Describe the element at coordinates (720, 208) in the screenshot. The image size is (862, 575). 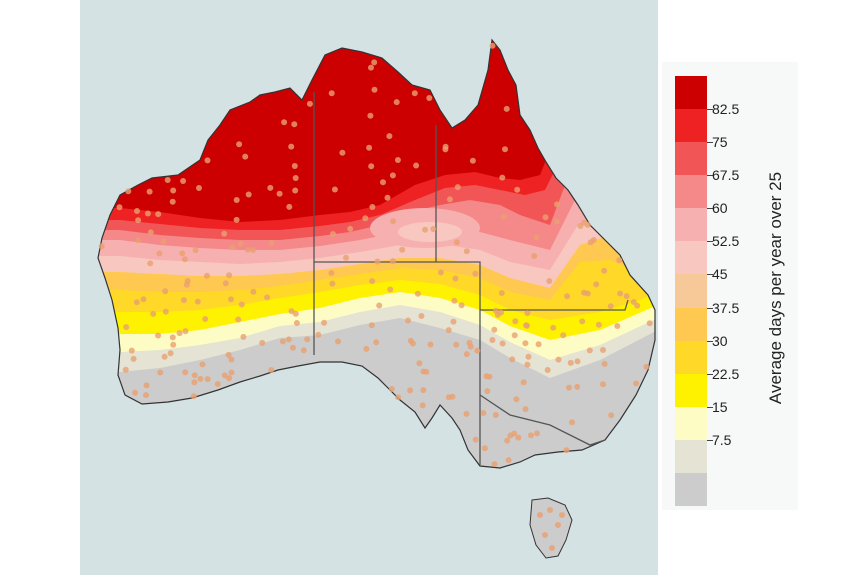
I see `legend-tick-label: 60` at that location.